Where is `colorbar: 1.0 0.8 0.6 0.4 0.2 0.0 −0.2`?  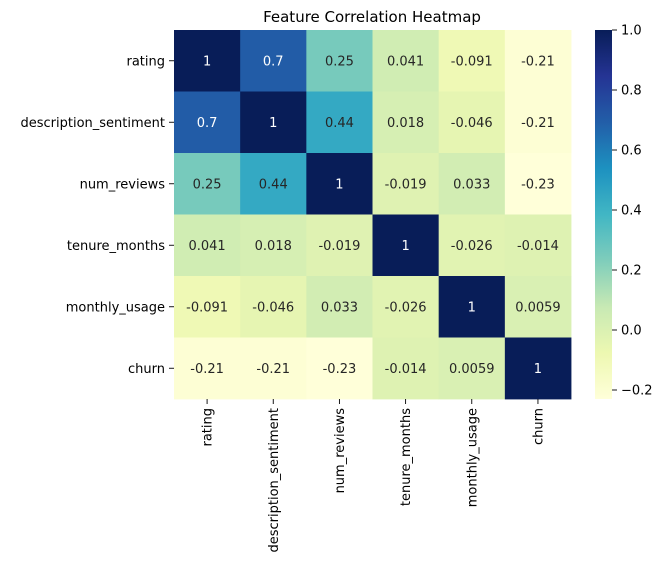
colorbar: 1.0 0.8 0.6 0.4 0.2 0.0 −0.2 is located at coordinates (624, 211).